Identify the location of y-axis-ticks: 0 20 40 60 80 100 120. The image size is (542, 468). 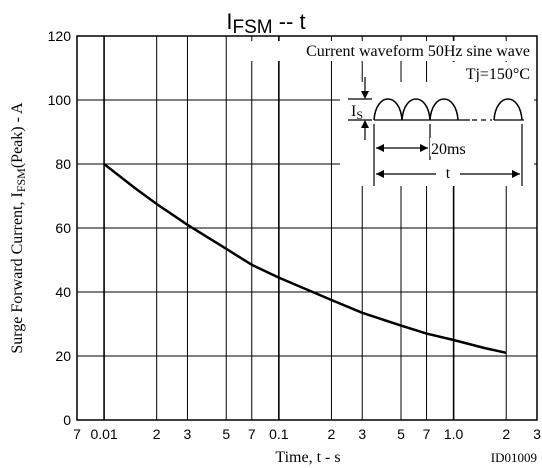
(60, 228).